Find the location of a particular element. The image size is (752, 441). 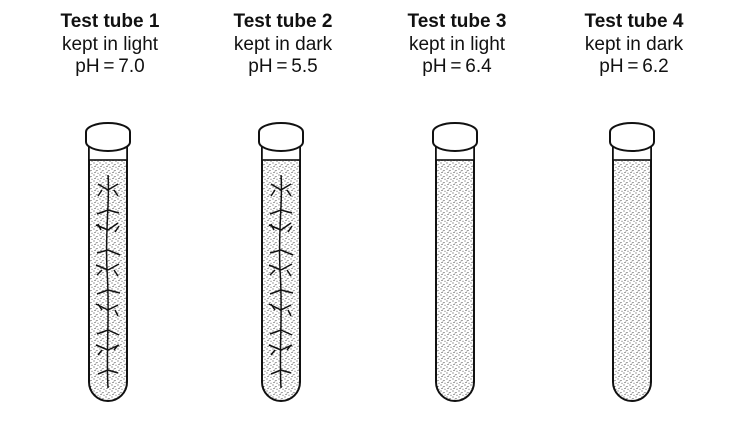

tube-title: Test tube 4 is located at coordinates (634, 21).